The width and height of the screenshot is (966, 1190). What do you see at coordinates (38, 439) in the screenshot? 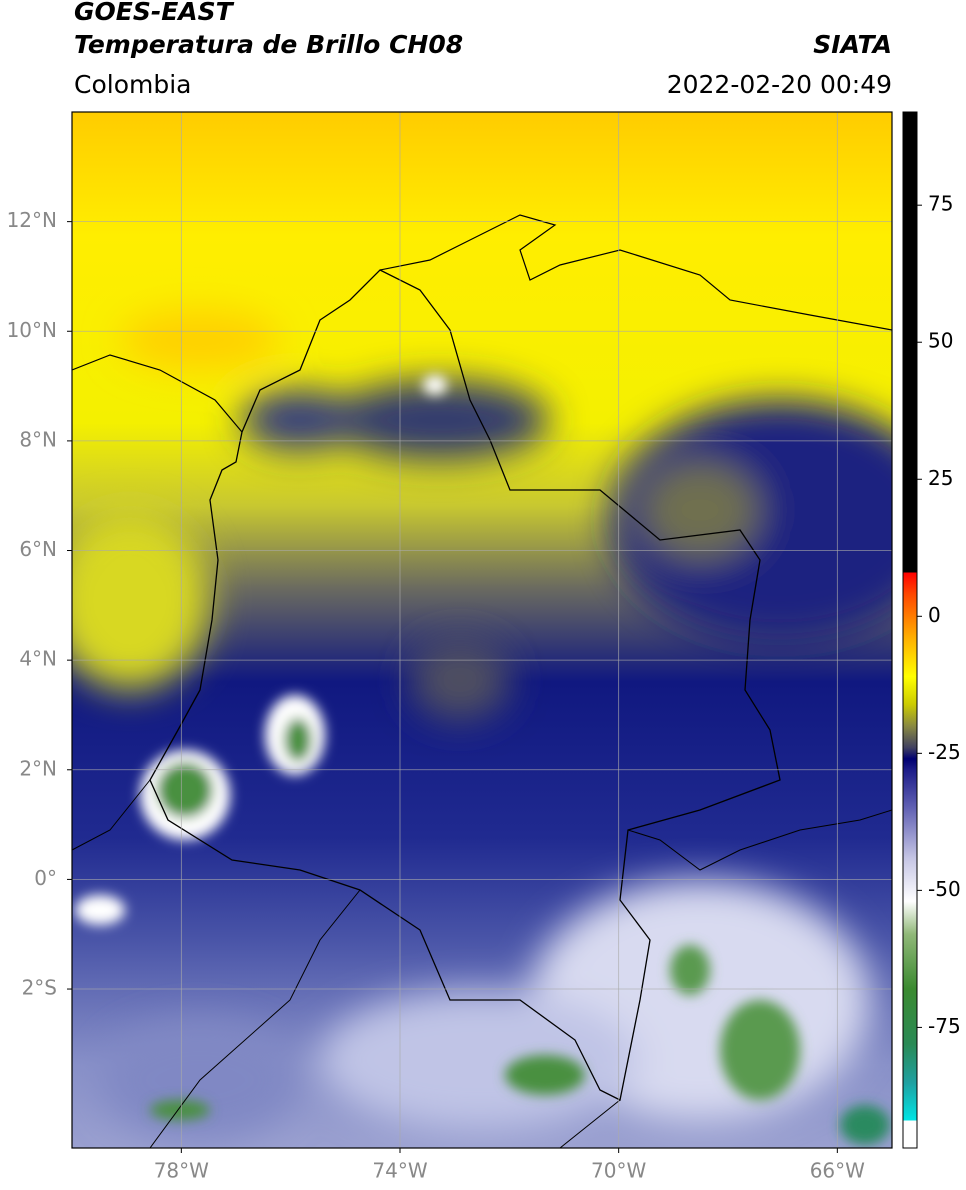
I see `lat-tick-label: 8°N` at bounding box center [38, 439].